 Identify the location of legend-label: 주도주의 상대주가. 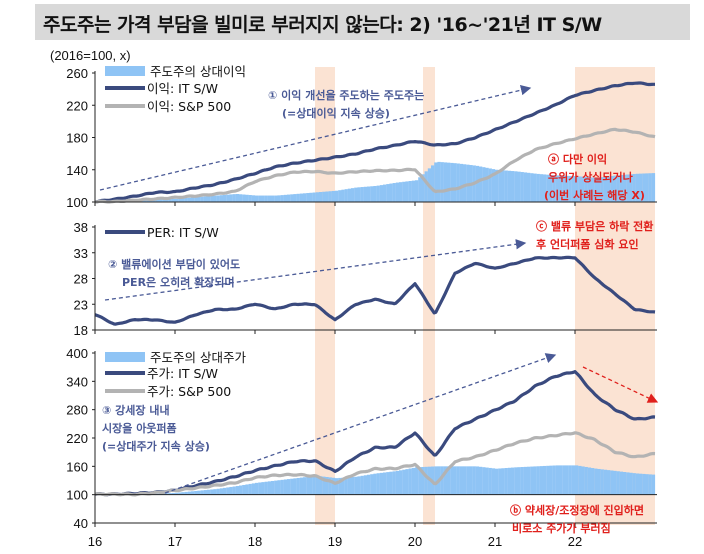
(198, 357).